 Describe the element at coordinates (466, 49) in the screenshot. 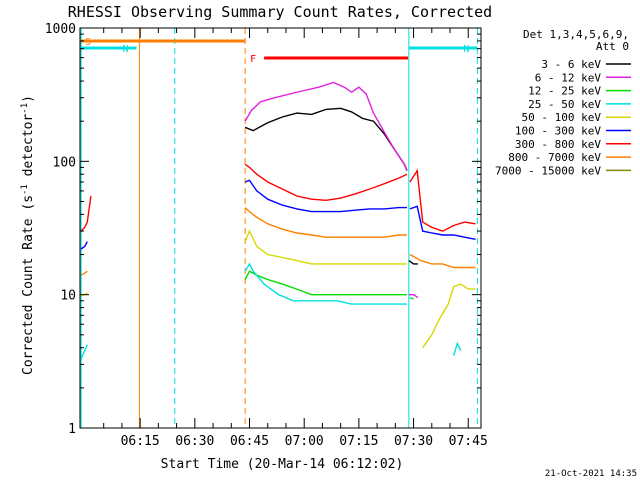

I see `flag-label-n-2: N` at that location.